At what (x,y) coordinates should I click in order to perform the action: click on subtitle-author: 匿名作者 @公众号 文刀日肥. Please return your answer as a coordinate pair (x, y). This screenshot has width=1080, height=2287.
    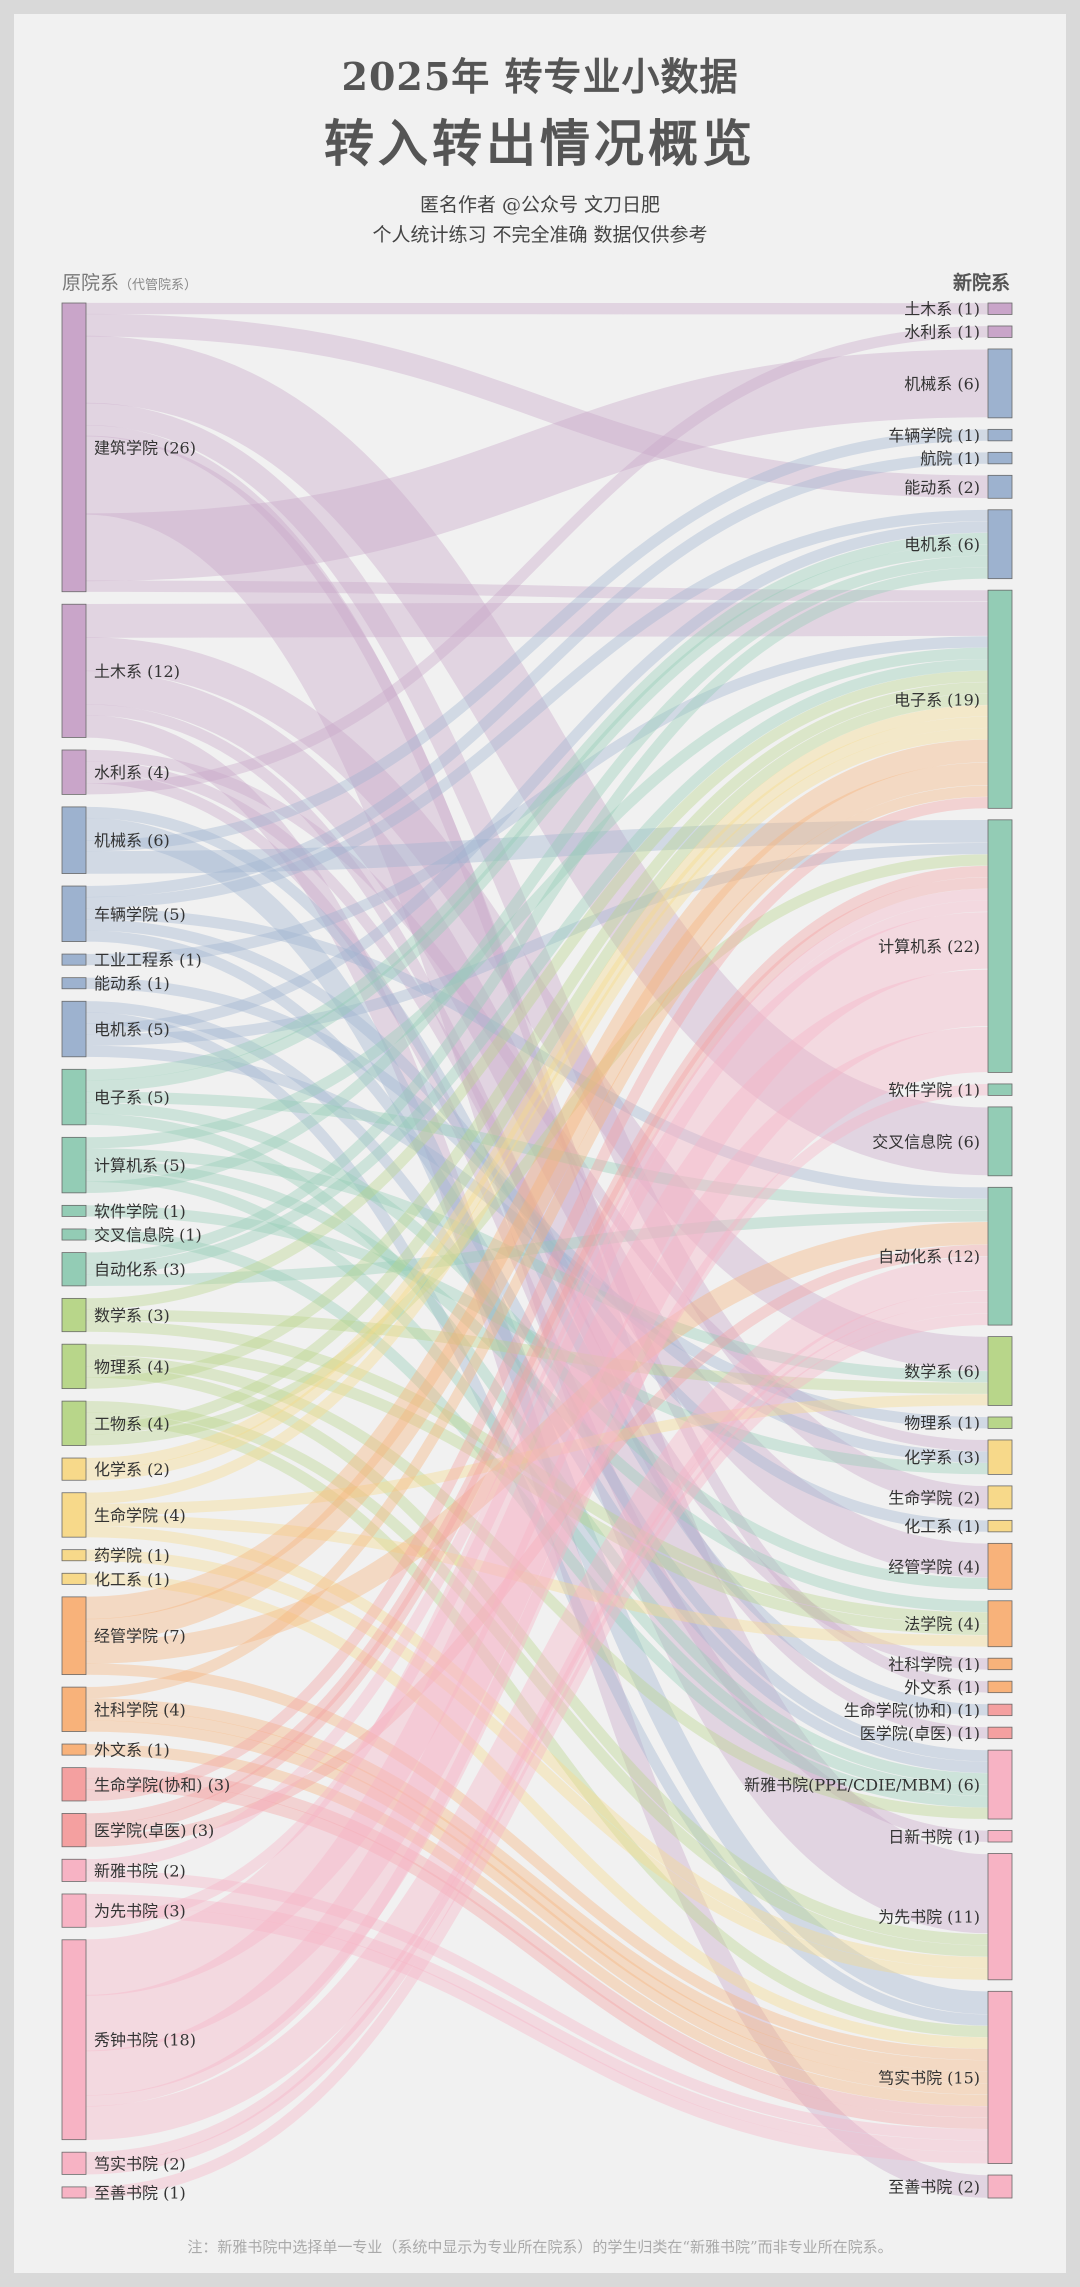
    Looking at the image, I should click on (540, 205).